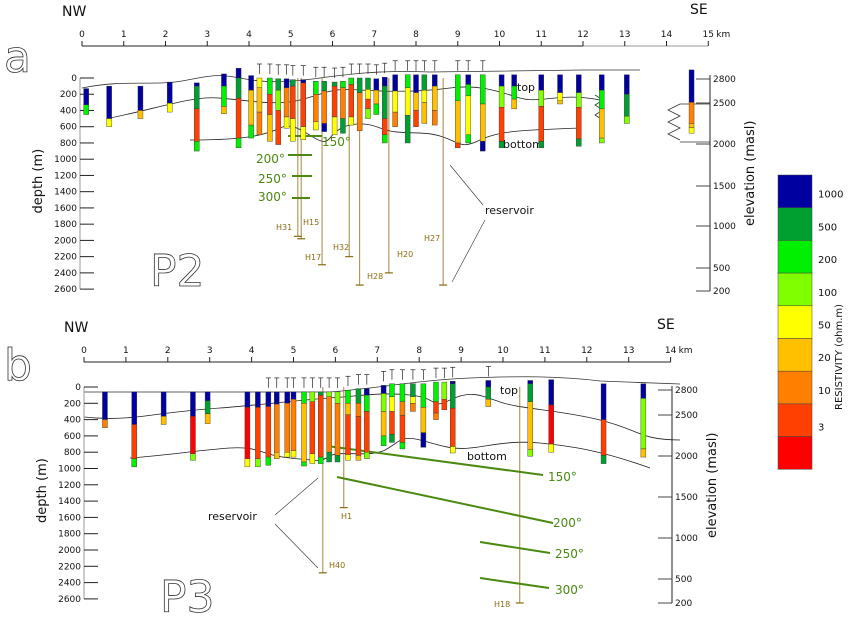 The height and width of the screenshot is (621, 850). I want to click on top-label-a: top, so click(526, 87).